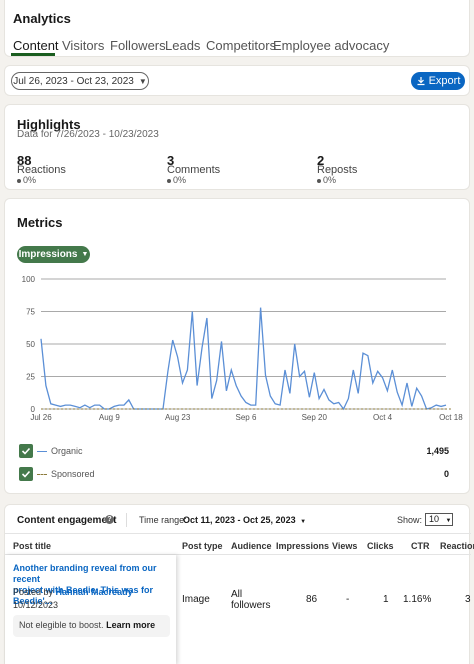  I want to click on dot-icon, so click(169, 180).